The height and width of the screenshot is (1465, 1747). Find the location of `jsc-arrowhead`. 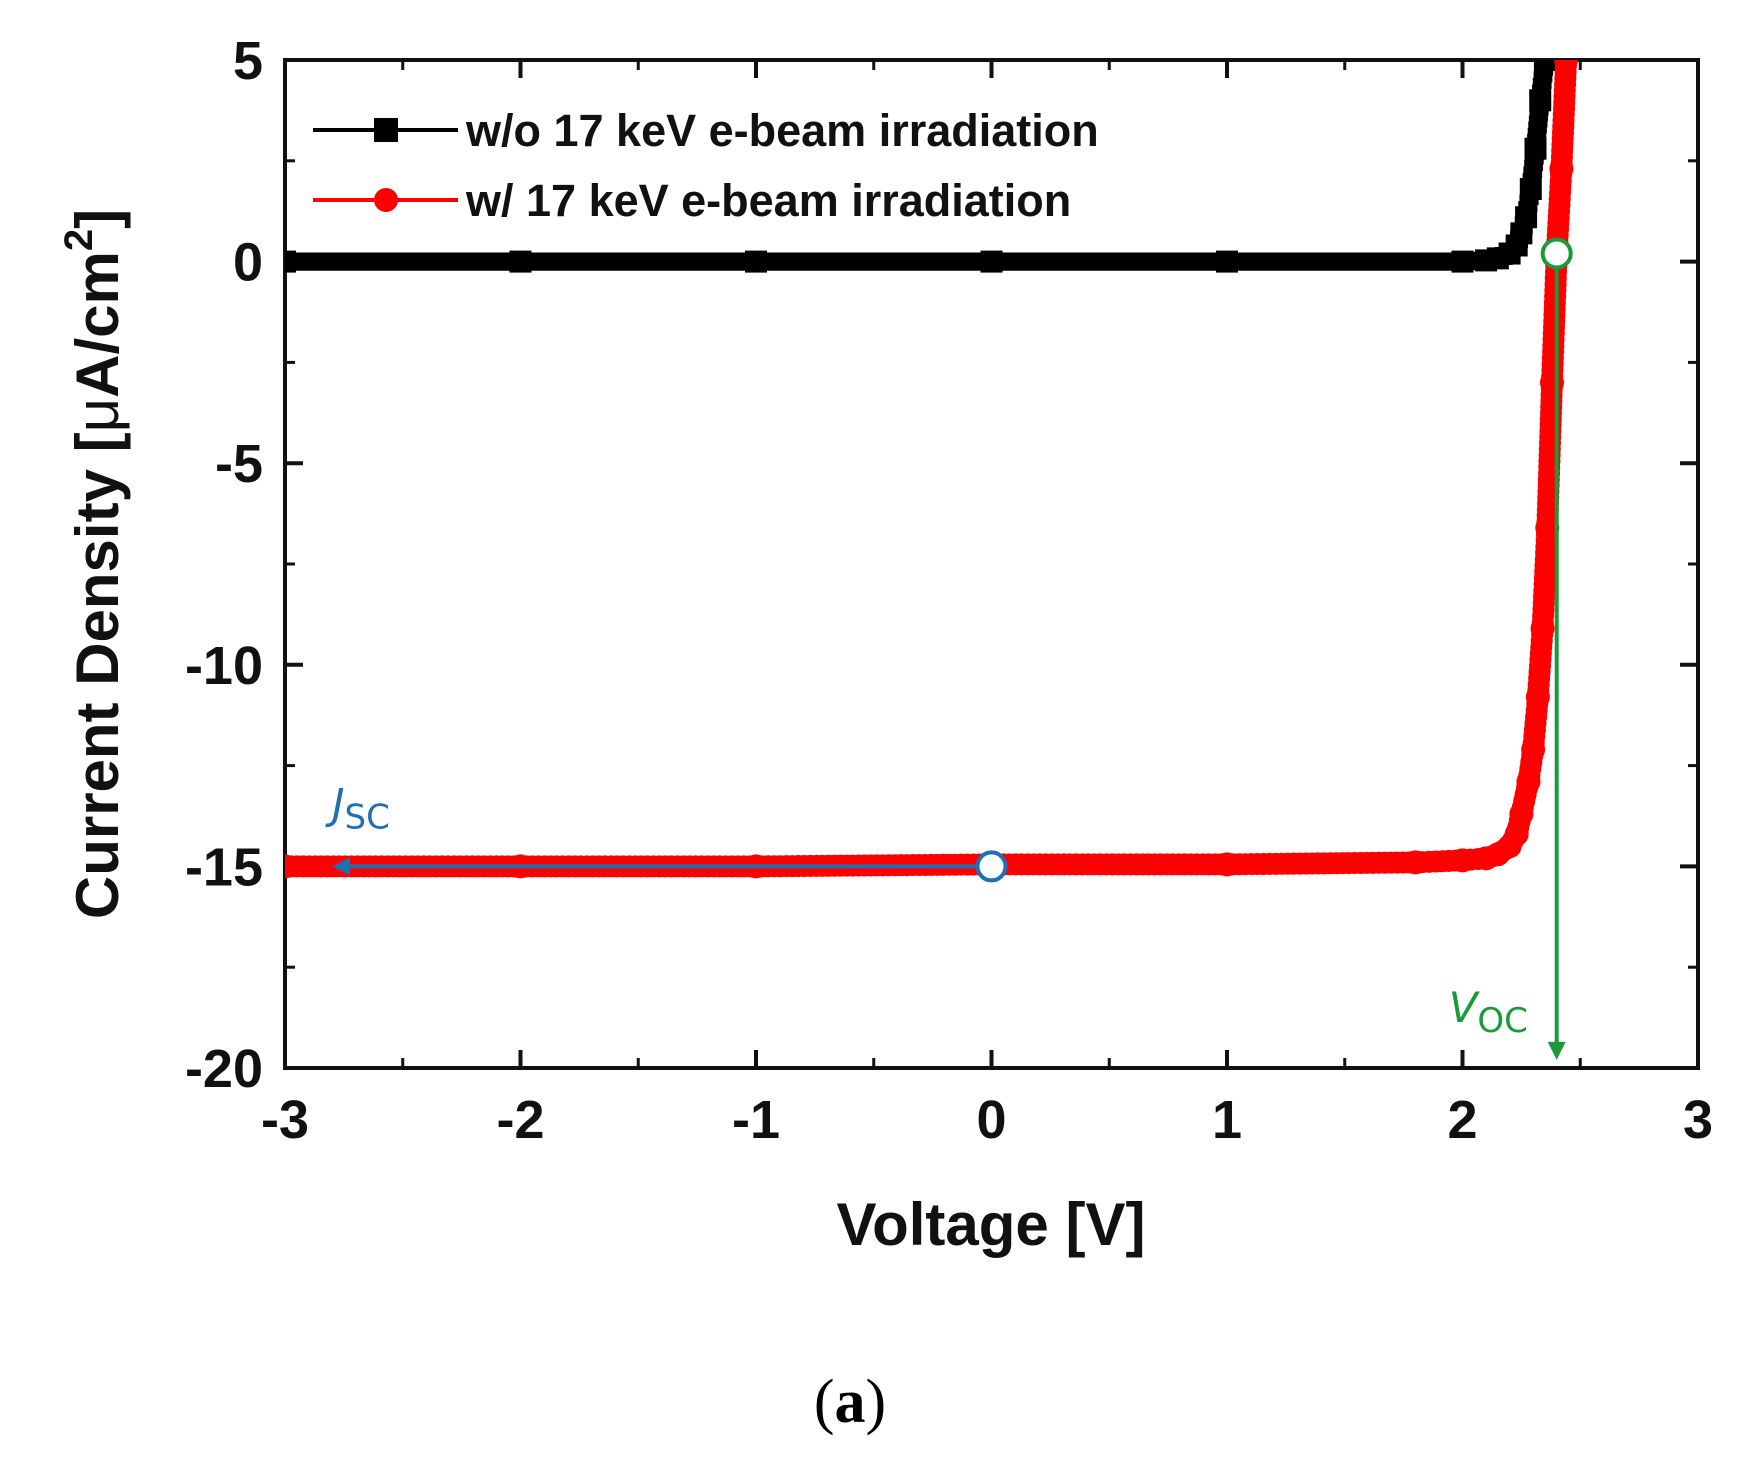

jsc-arrowhead is located at coordinates (341, 866).